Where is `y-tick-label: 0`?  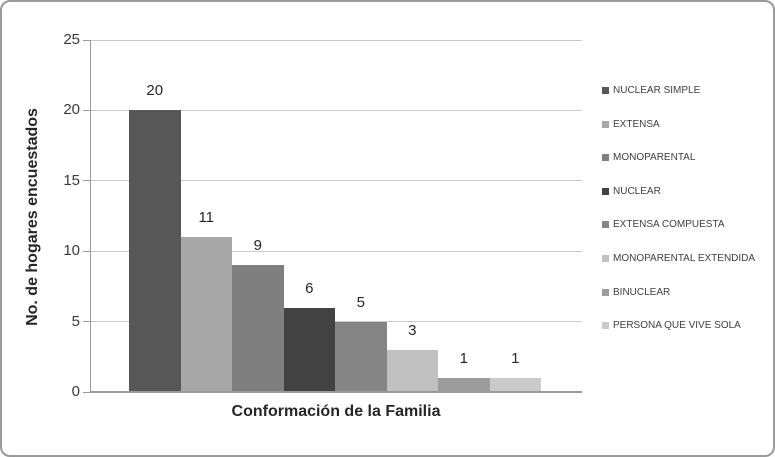 y-tick-label: 0 is located at coordinates (75, 391).